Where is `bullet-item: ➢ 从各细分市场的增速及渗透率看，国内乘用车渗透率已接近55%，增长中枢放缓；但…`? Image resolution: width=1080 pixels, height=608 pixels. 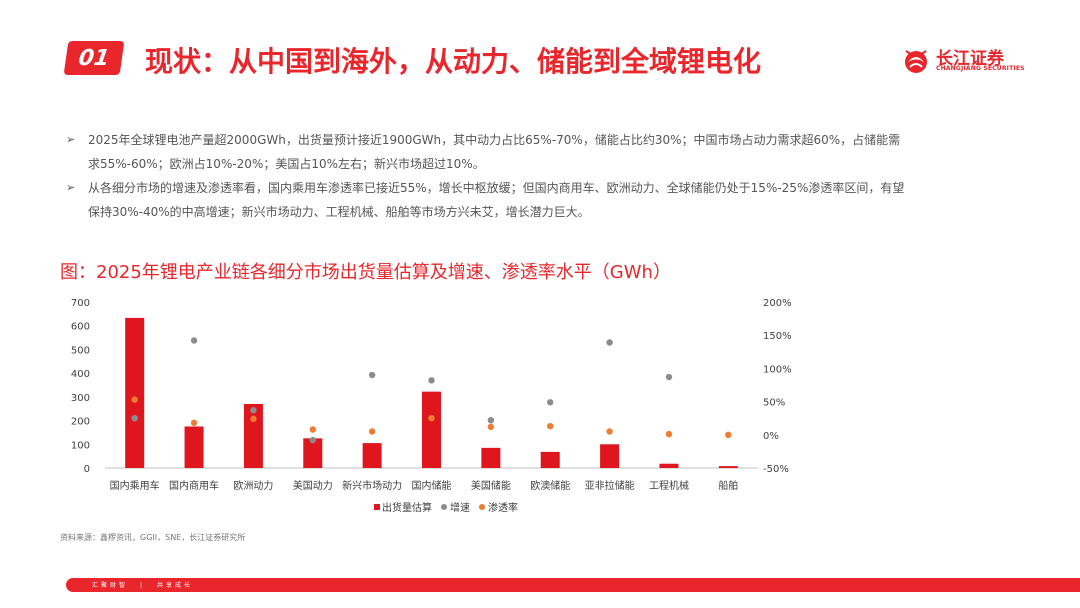
bullet-item: ➢ 从各细分市场的增速及渗透率看，国内乘用车渗透率已接近55%，增长中枢放缓；但… is located at coordinates (486, 200).